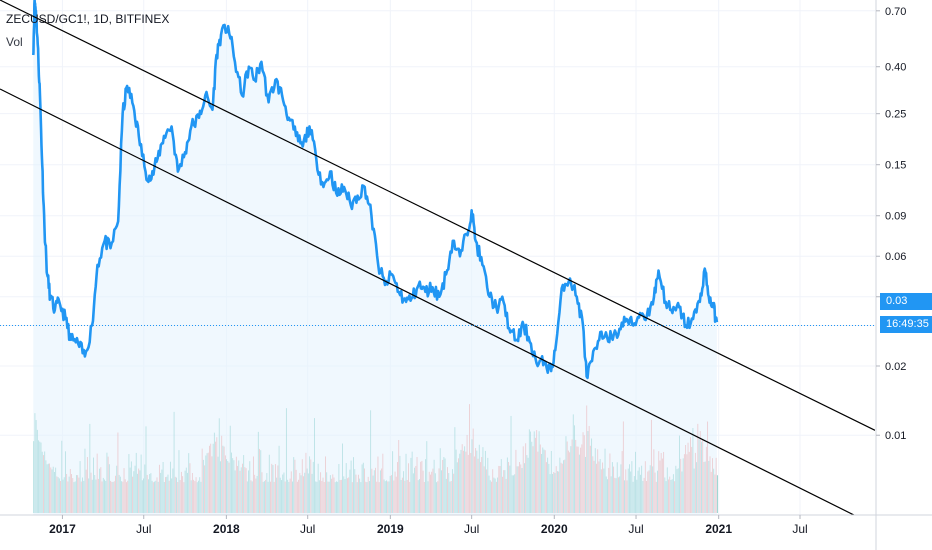 The height and width of the screenshot is (550, 932). Describe the element at coordinates (718, 529) in the screenshot. I see `time-tick-label: 2021` at that location.